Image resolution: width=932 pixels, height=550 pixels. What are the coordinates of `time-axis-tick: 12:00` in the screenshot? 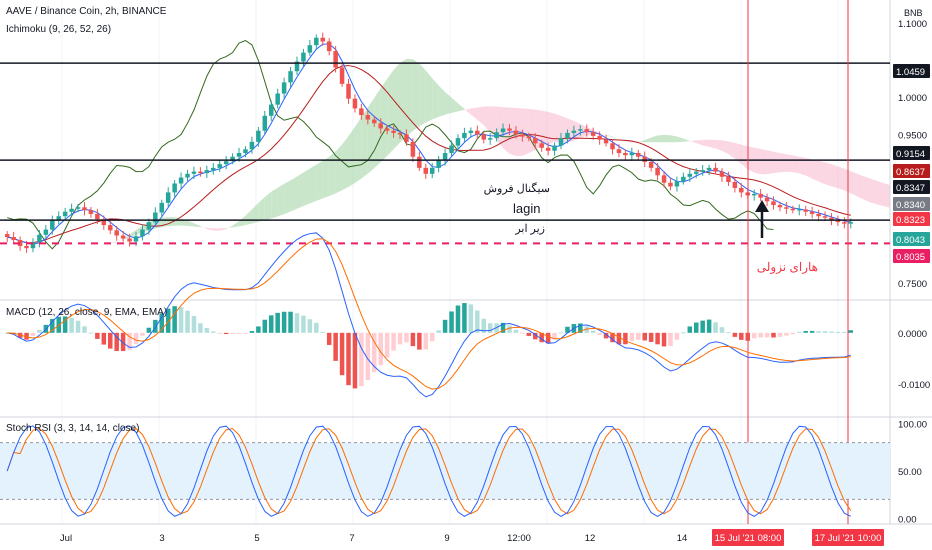 It's located at (519, 538).